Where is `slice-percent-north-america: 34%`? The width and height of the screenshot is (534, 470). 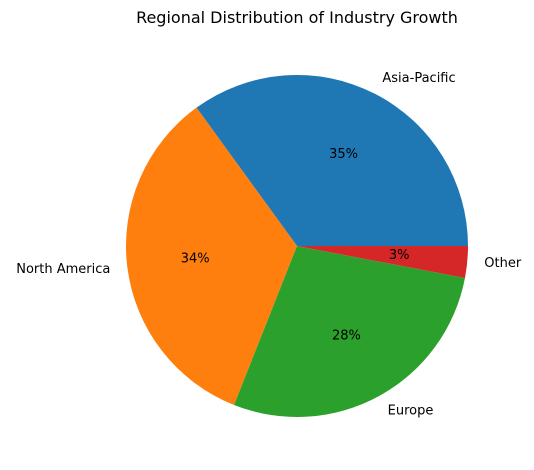 slice-percent-north-america: 34% is located at coordinates (195, 258).